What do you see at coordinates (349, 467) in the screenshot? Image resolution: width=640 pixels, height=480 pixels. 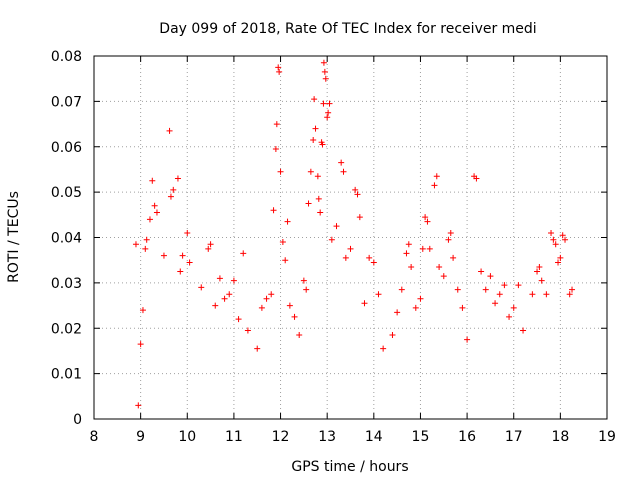 I see `x-axis-label: GPS time / hours` at bounding box center [349, 467].